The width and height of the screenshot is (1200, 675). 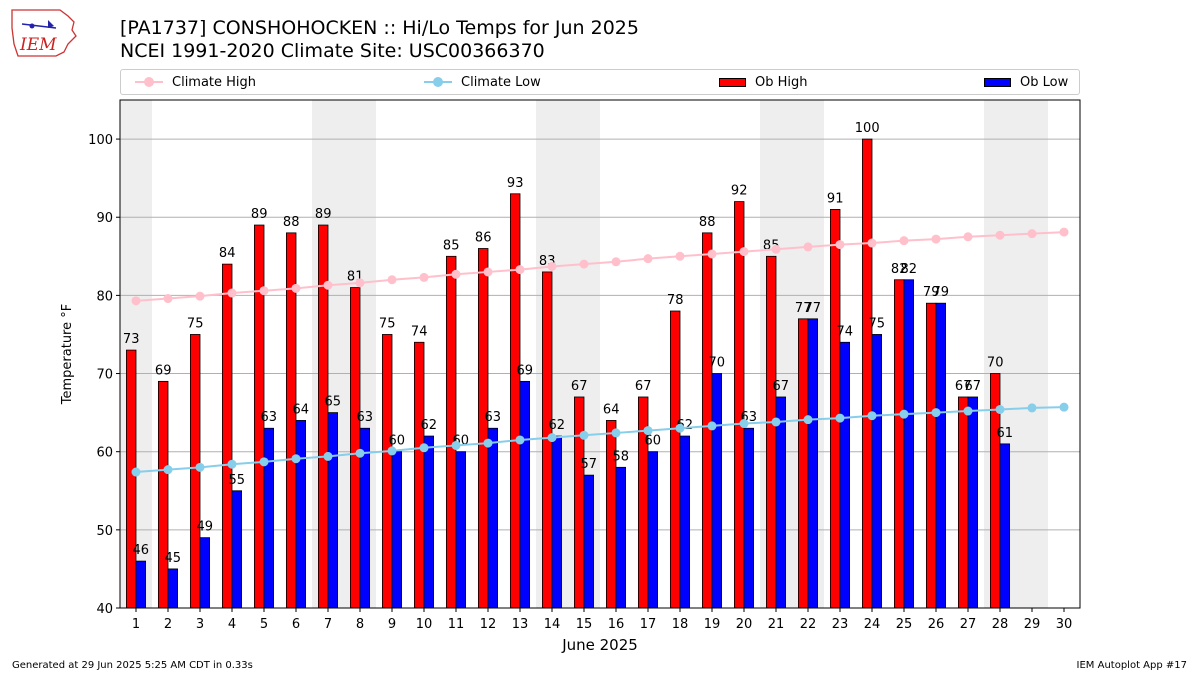 What do you see at coordinates (616, 624) in the screenshot?
I see `x-tick-label: 16` at bounding box center [616, 624].